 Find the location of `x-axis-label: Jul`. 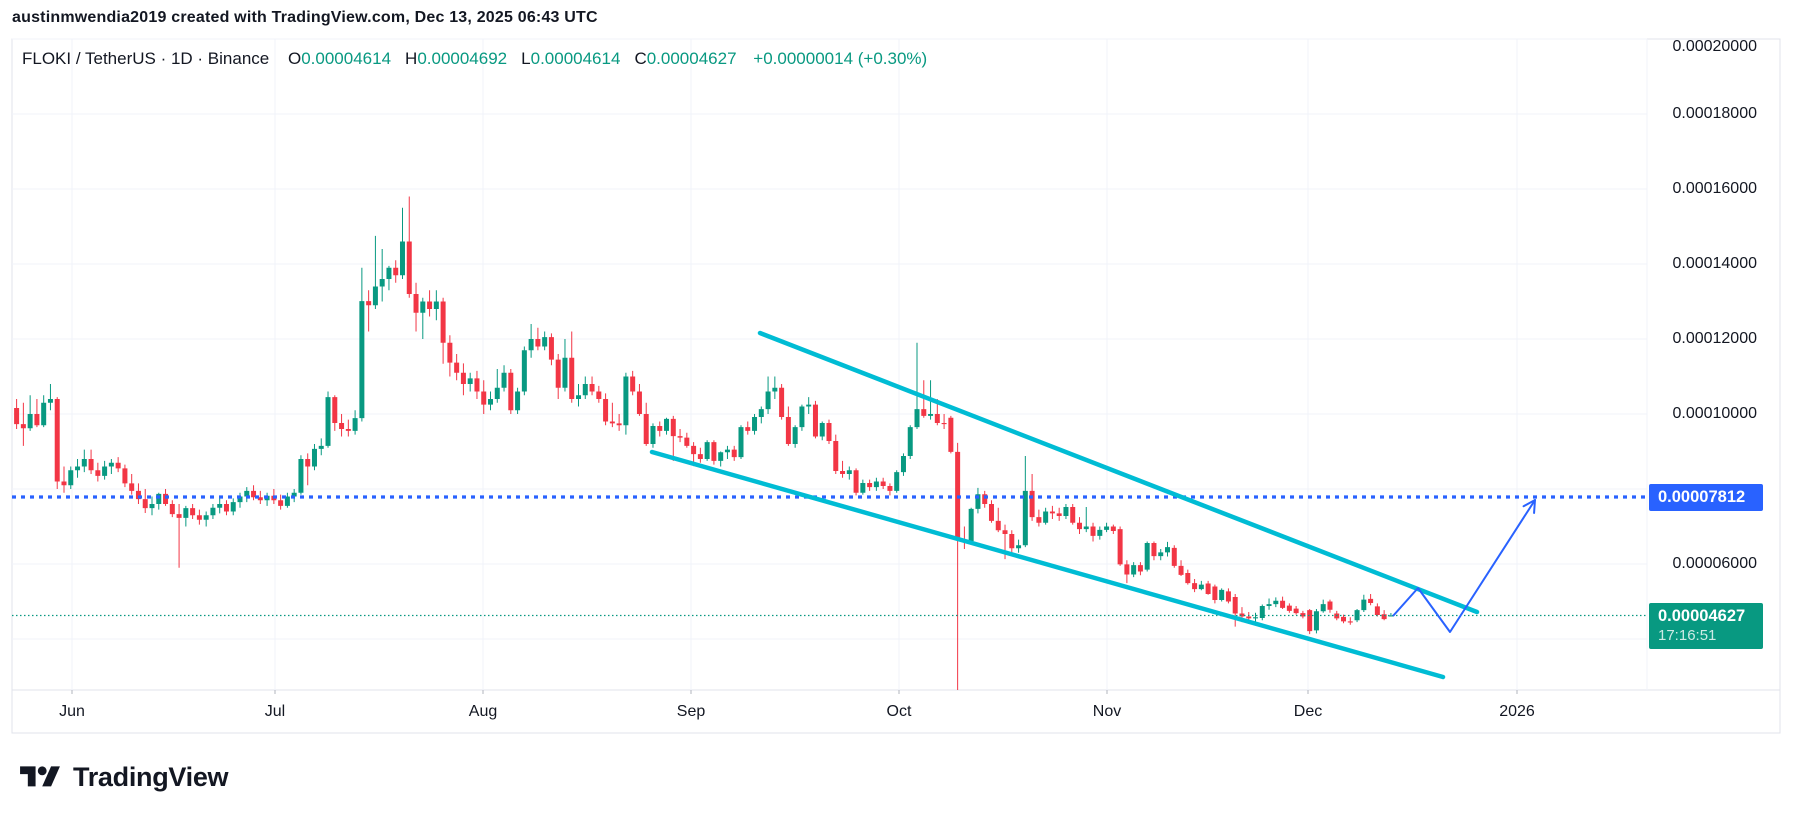

x-axis-label: Jul is located at coordinates (275, 711).